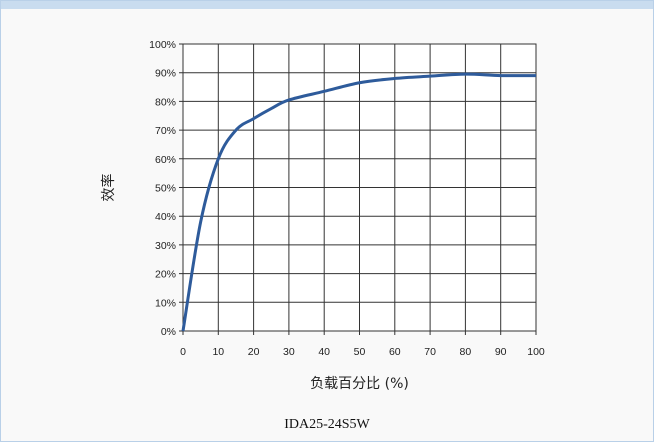  What do you see at coordinates (165, 246) in the screenshot?
I see `y-tick-label: 30%` at bounding box center [165, 246].